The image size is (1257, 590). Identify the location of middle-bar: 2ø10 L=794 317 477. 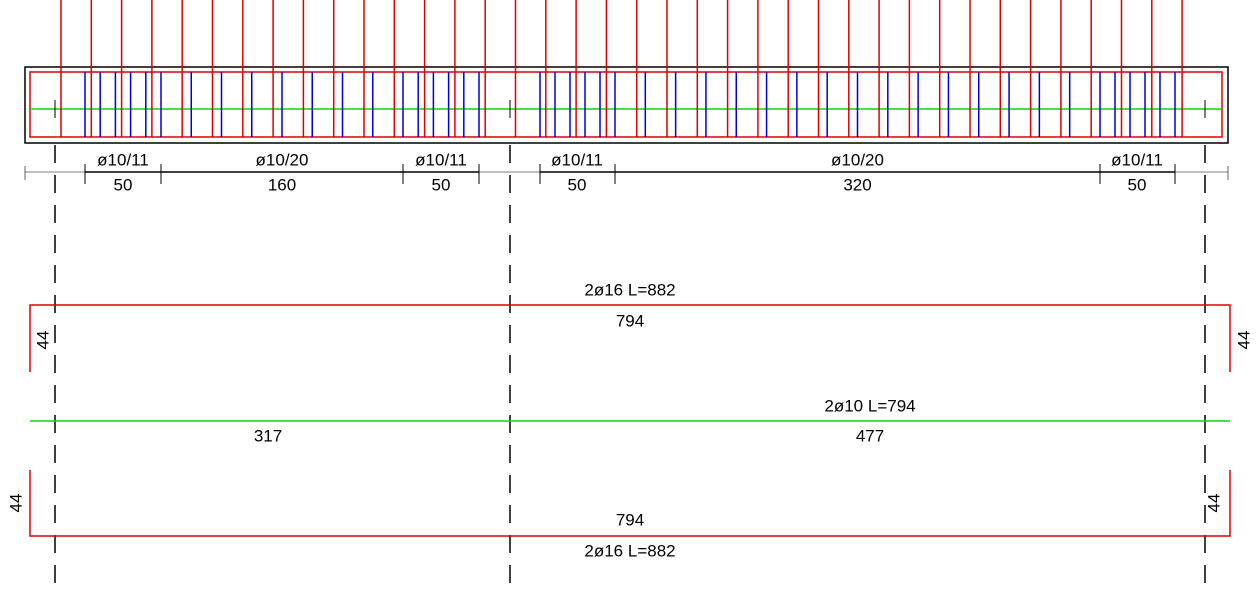
(630, 420).